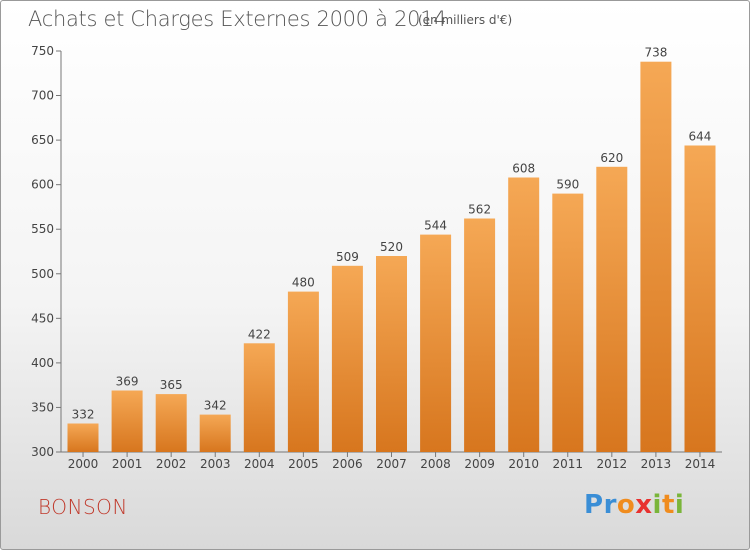  What do you see at coordinates (42, 274) in the screenshot?
I see `y-tick-label: 500` at bounding box center [42, 274].